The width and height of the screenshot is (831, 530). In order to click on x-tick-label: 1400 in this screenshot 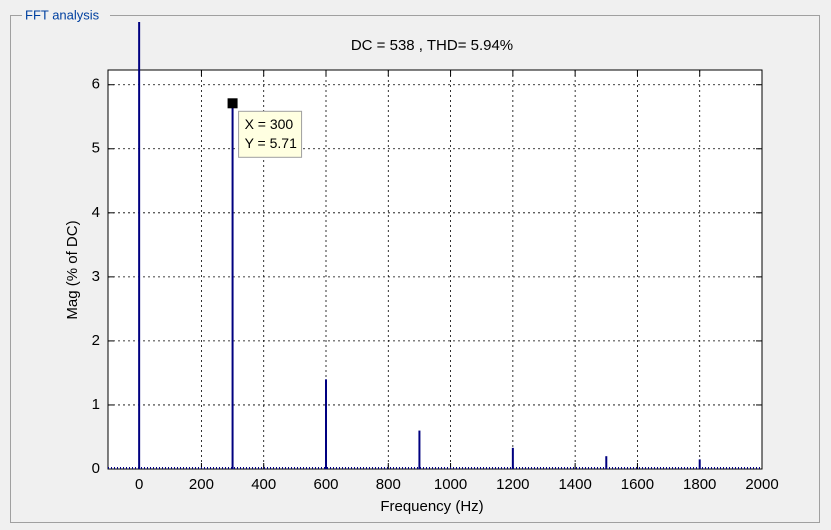, I will do `click(574, 484)`.